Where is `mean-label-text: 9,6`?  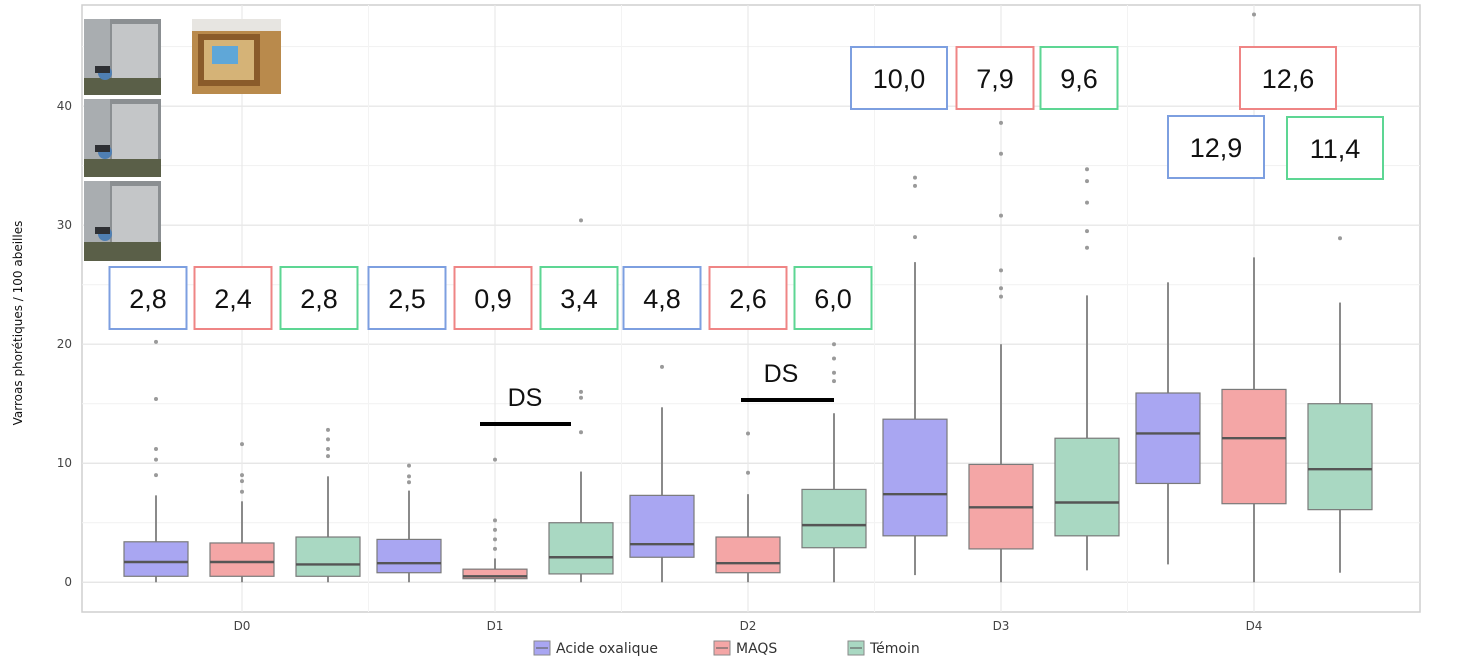
mean-label-text: 9,6 is located at coordinates (1079, 79).